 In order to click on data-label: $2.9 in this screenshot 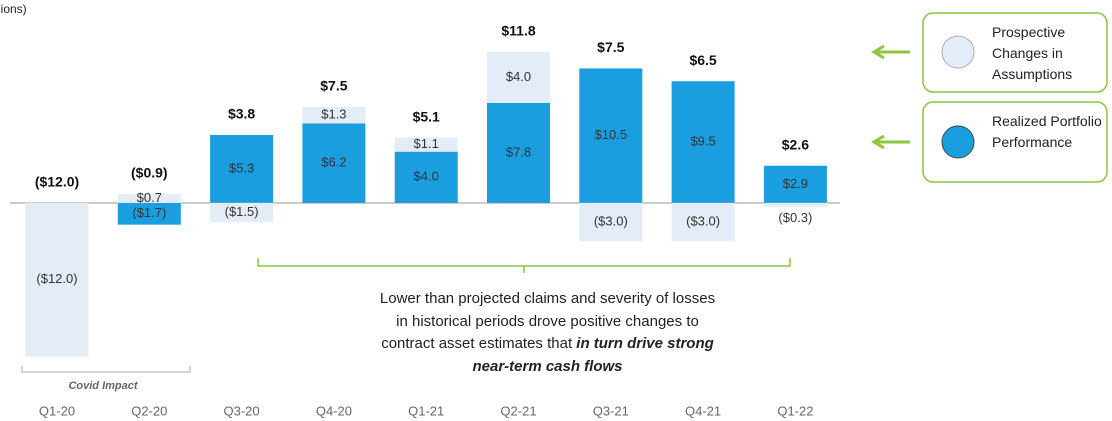, I will do `click(795, 183)`.